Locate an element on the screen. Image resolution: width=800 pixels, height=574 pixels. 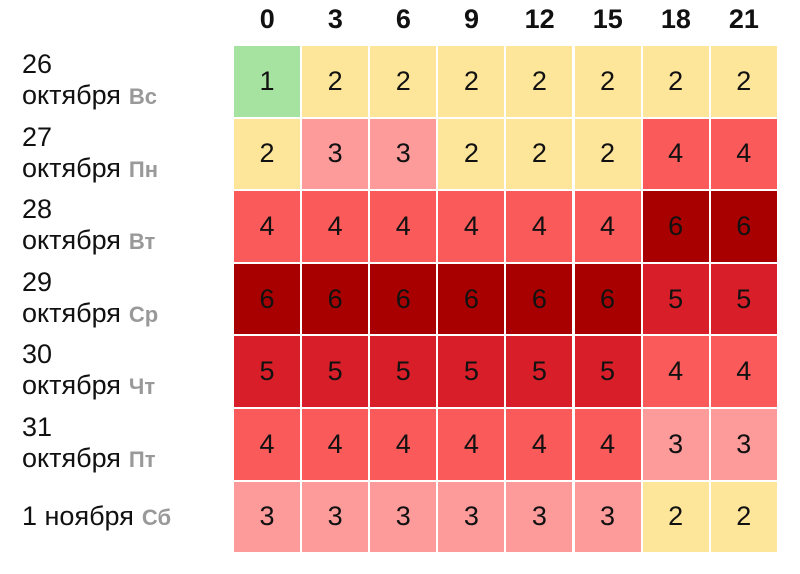
column-header: 12 is located at coordinates (539, 19).